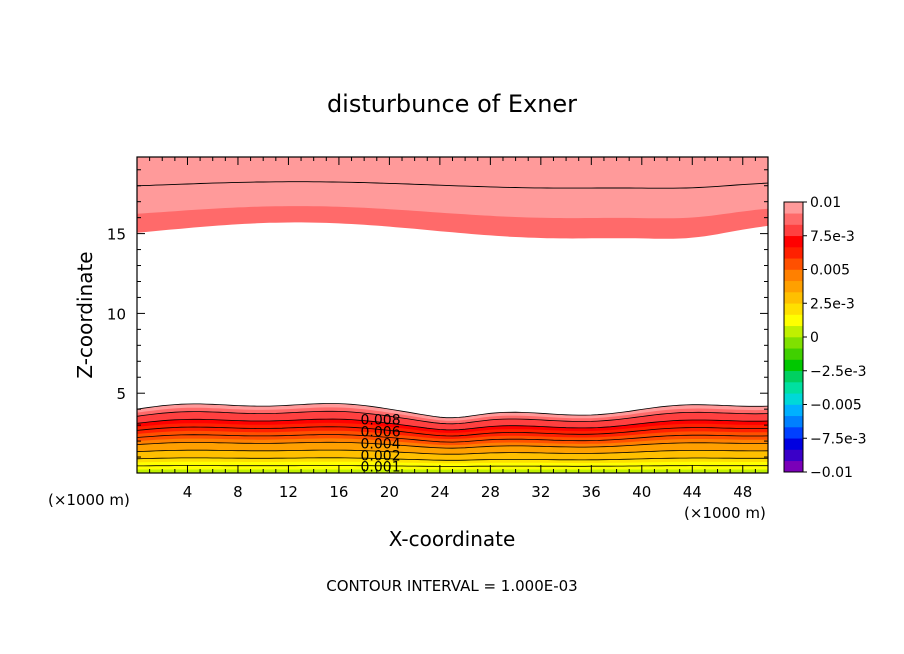 Image resolution: width=904 pixels, height=654 pixels. Describe the element at coordinates (439, 492) in the screenshot. I see `x-tick-label: 24` at that location.